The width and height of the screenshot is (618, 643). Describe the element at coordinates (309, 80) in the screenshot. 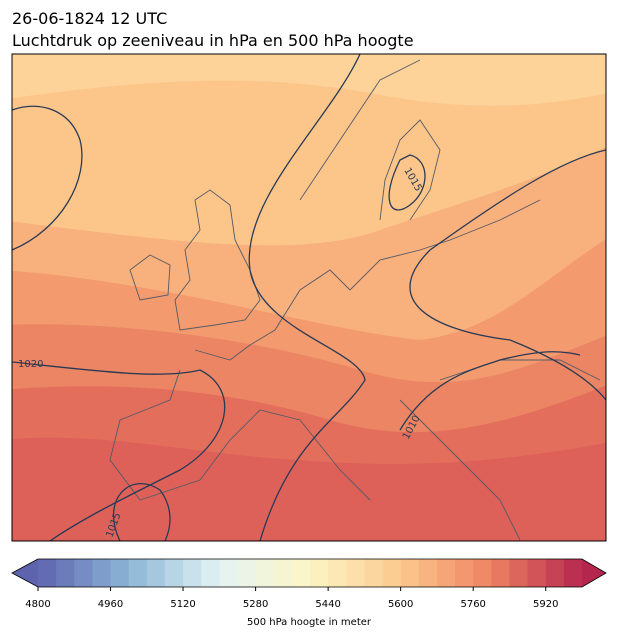

I see `band` at that location.